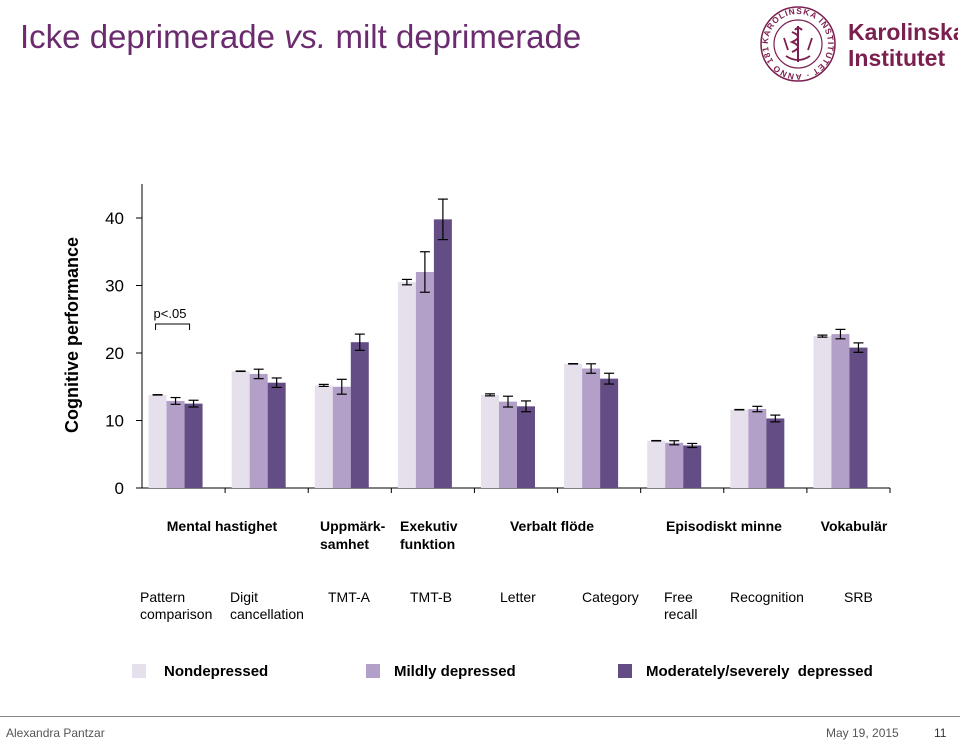 The height and width of the screenshot is (741, 960). I want to click on domain-label: Vokabulär, so click(854, 526).